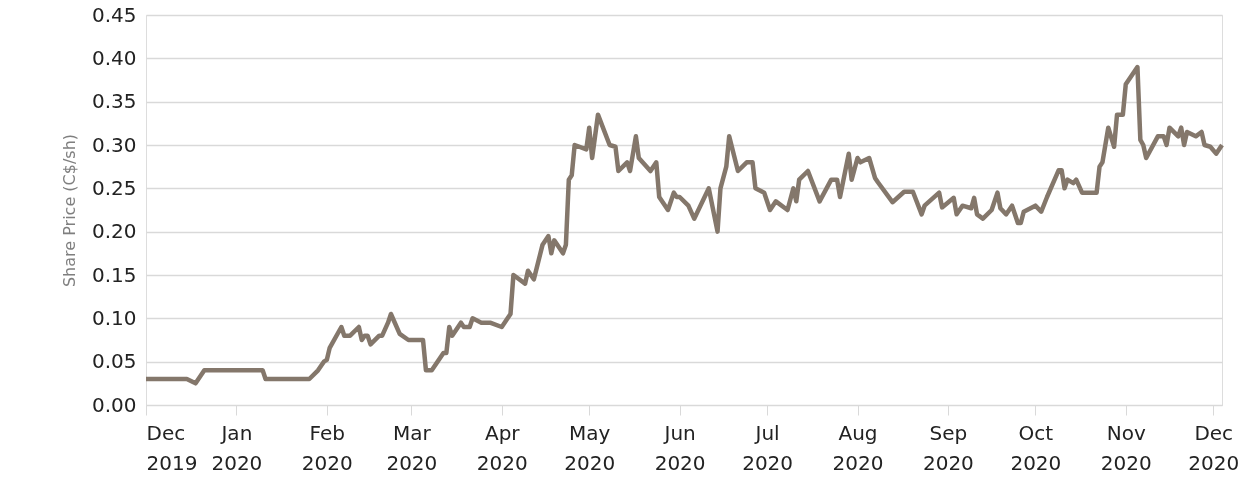 The width and height of the screenshot is (1255, 504). Describe the element at coordinates (114, 187) in the screenshot. I see `y-tick-label: 0.25` at that location.